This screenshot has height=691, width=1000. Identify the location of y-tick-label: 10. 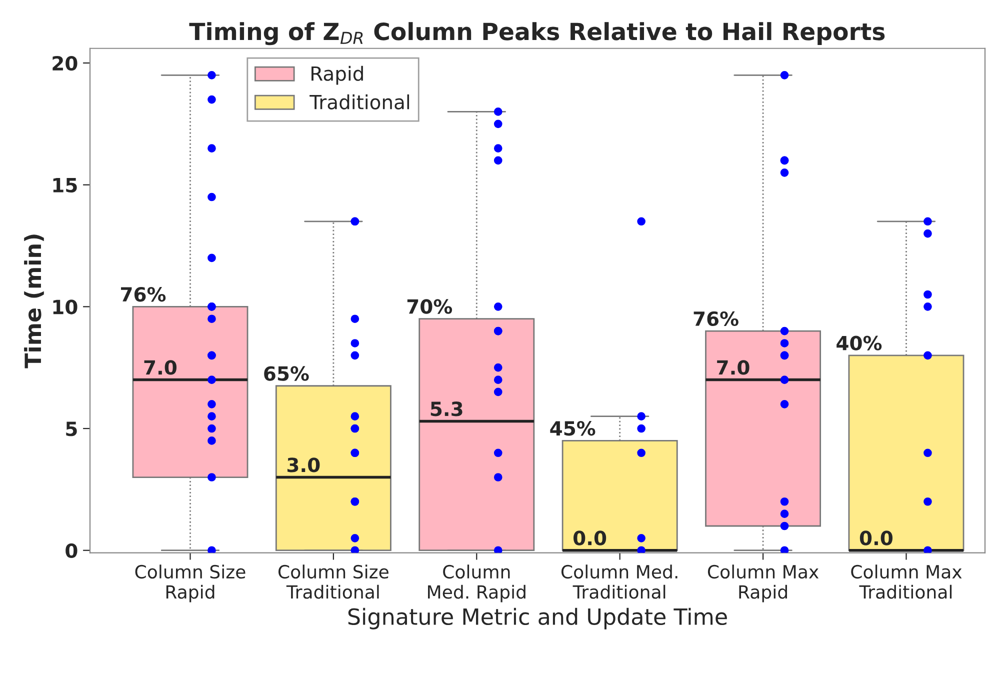
(65, 307).